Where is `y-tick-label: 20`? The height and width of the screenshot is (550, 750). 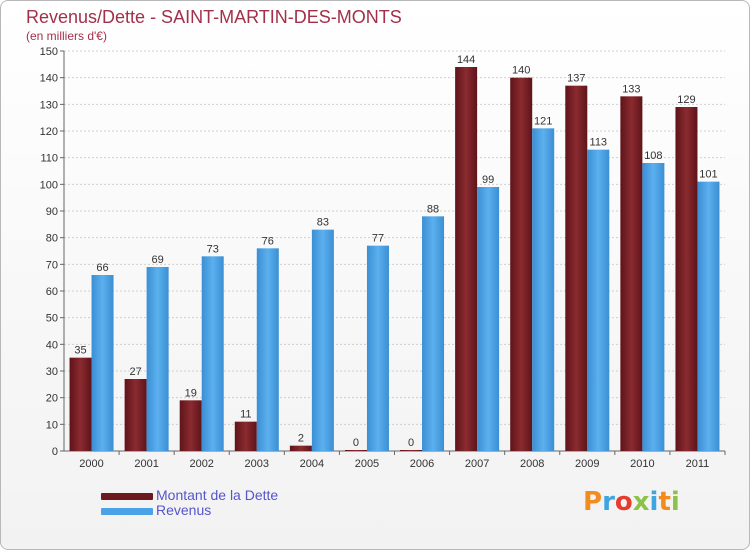 y-tick-label: 20 is located at coordinates (52, 399).